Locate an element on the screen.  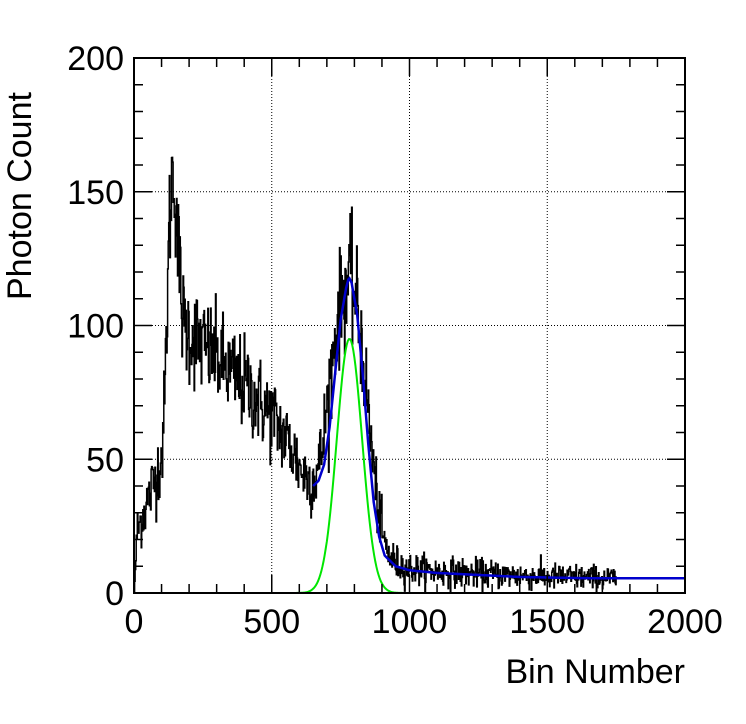
x-tick-label: 1500 is located at coordinates (547, 622).